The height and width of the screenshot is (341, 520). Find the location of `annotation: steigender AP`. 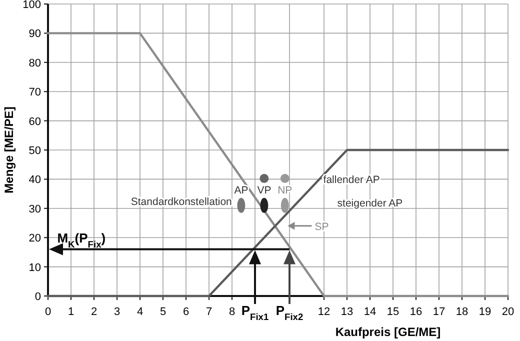

annotation: steigender AP is located at coordinates (370, 204).